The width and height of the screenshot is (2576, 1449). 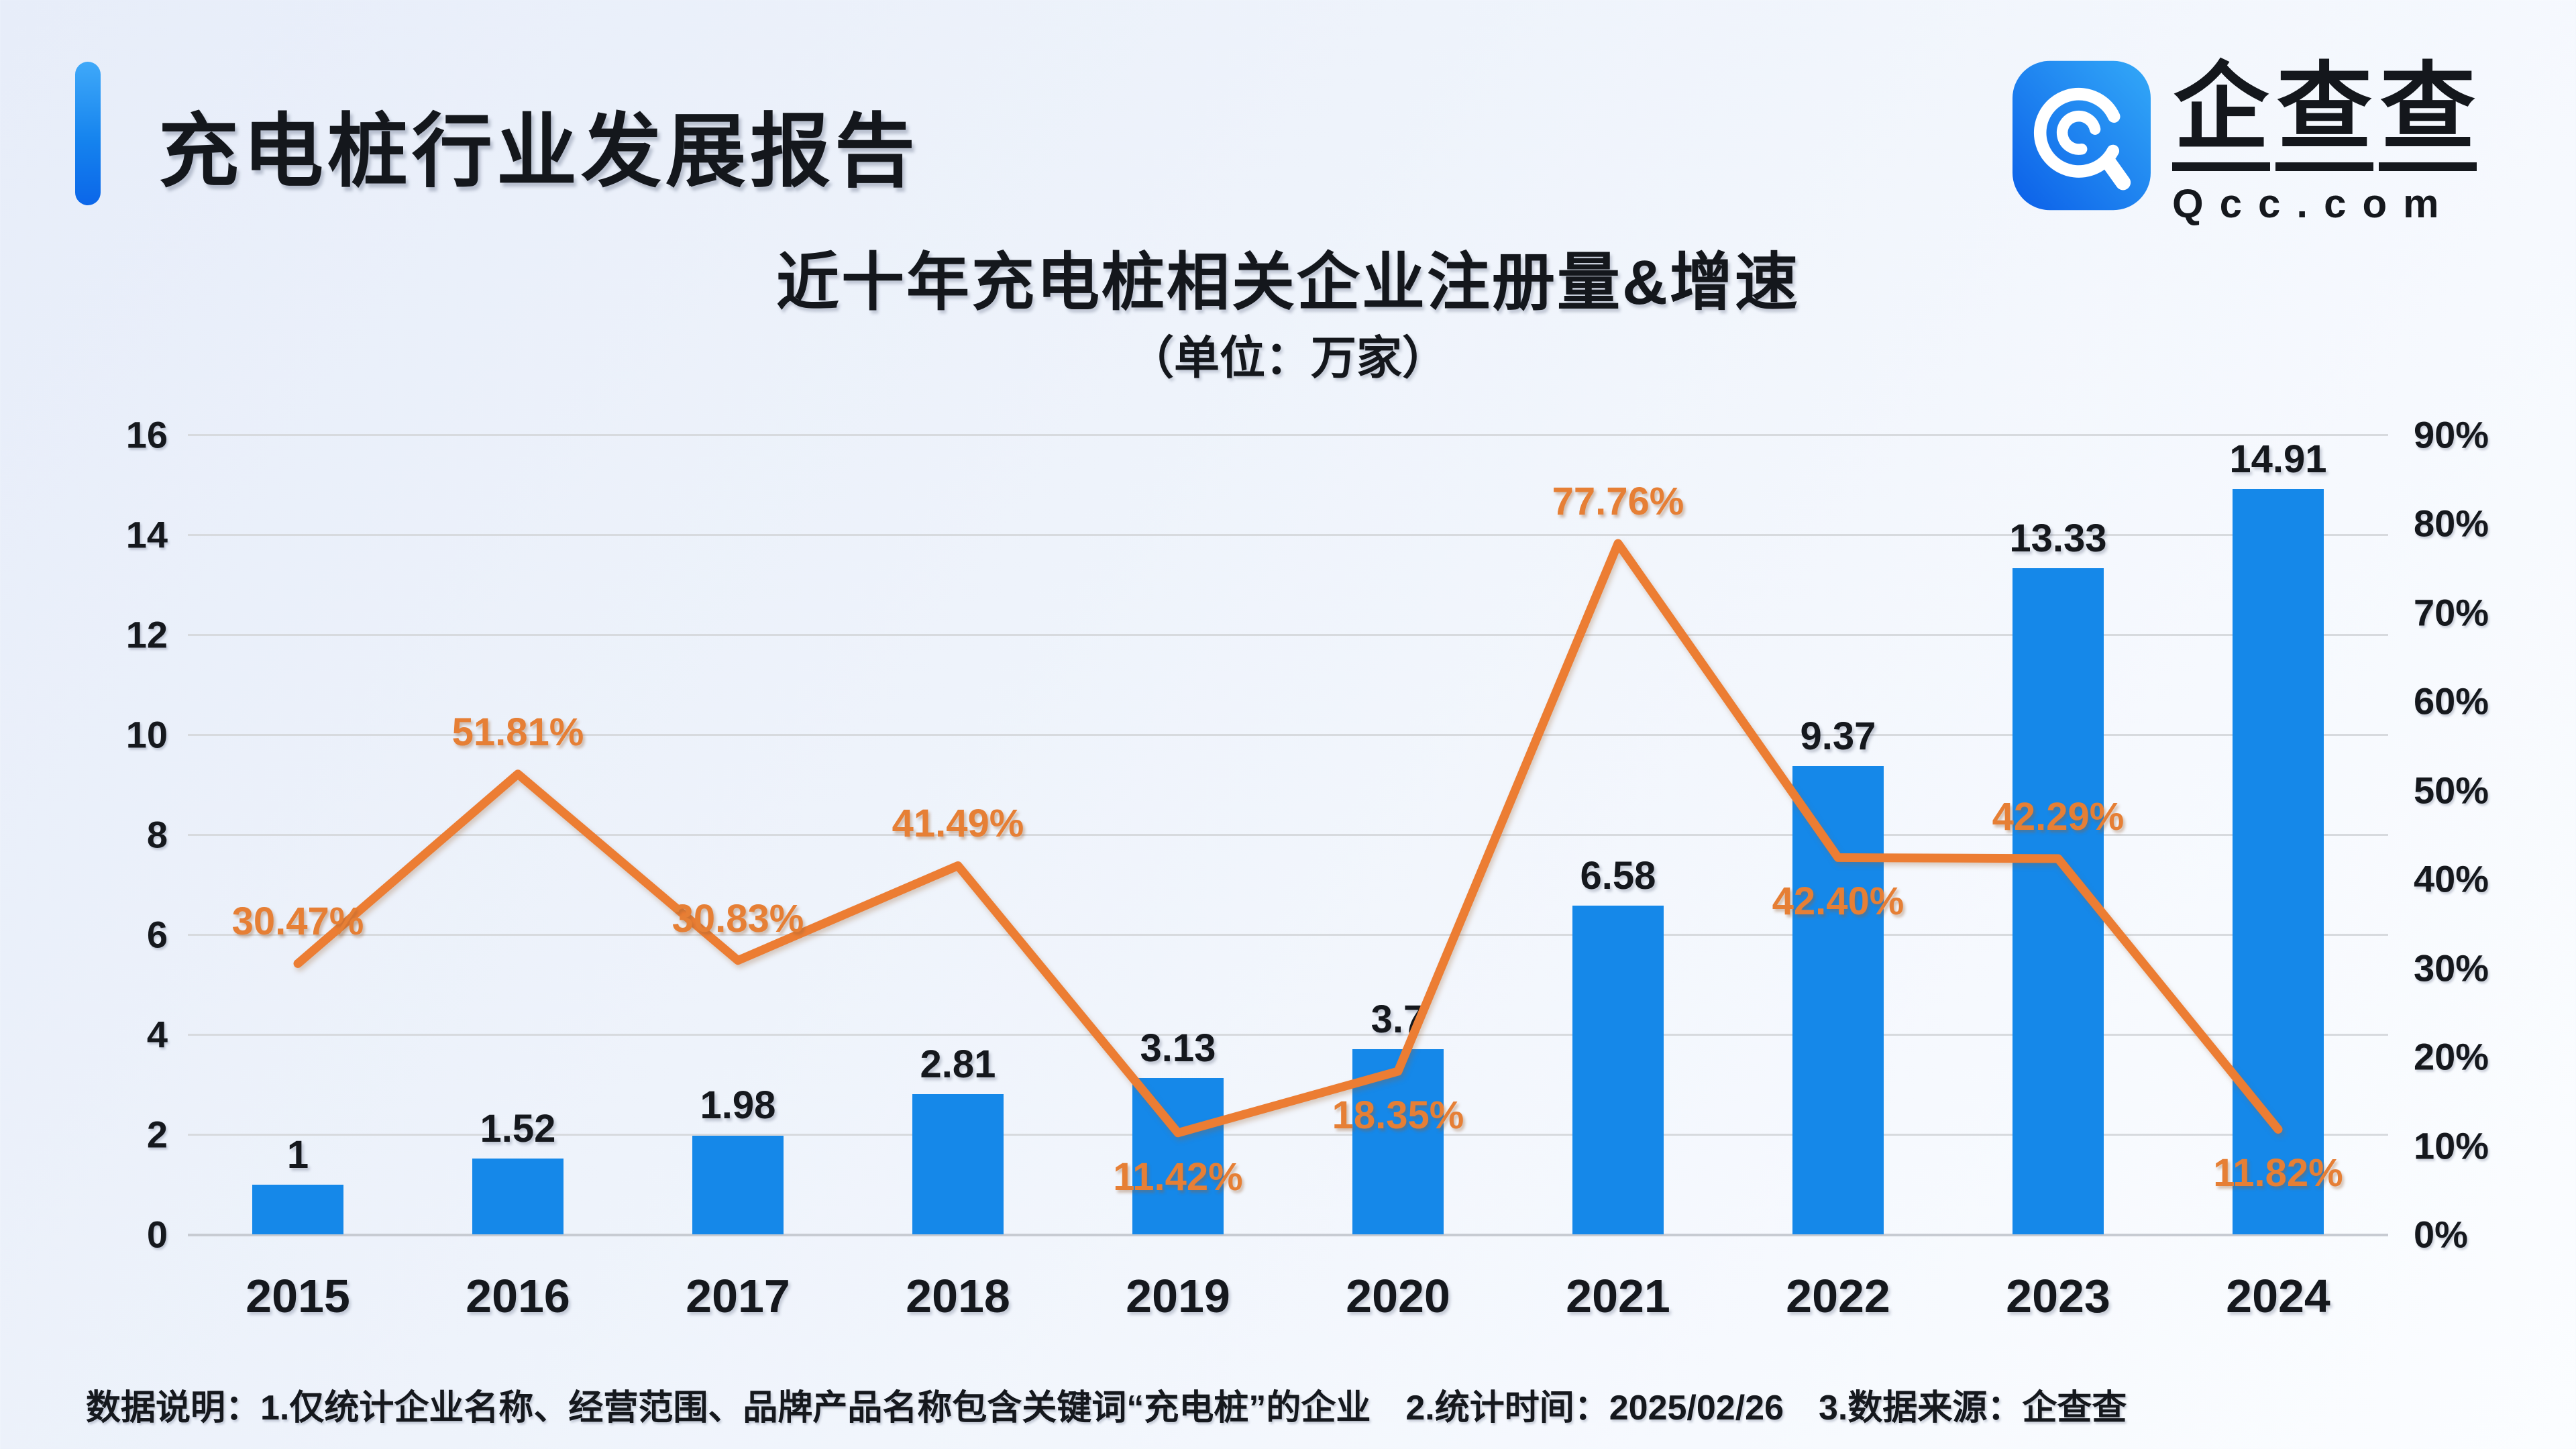 I want to click on x-axis-label: 2022, so click(x=1838, y=1296).